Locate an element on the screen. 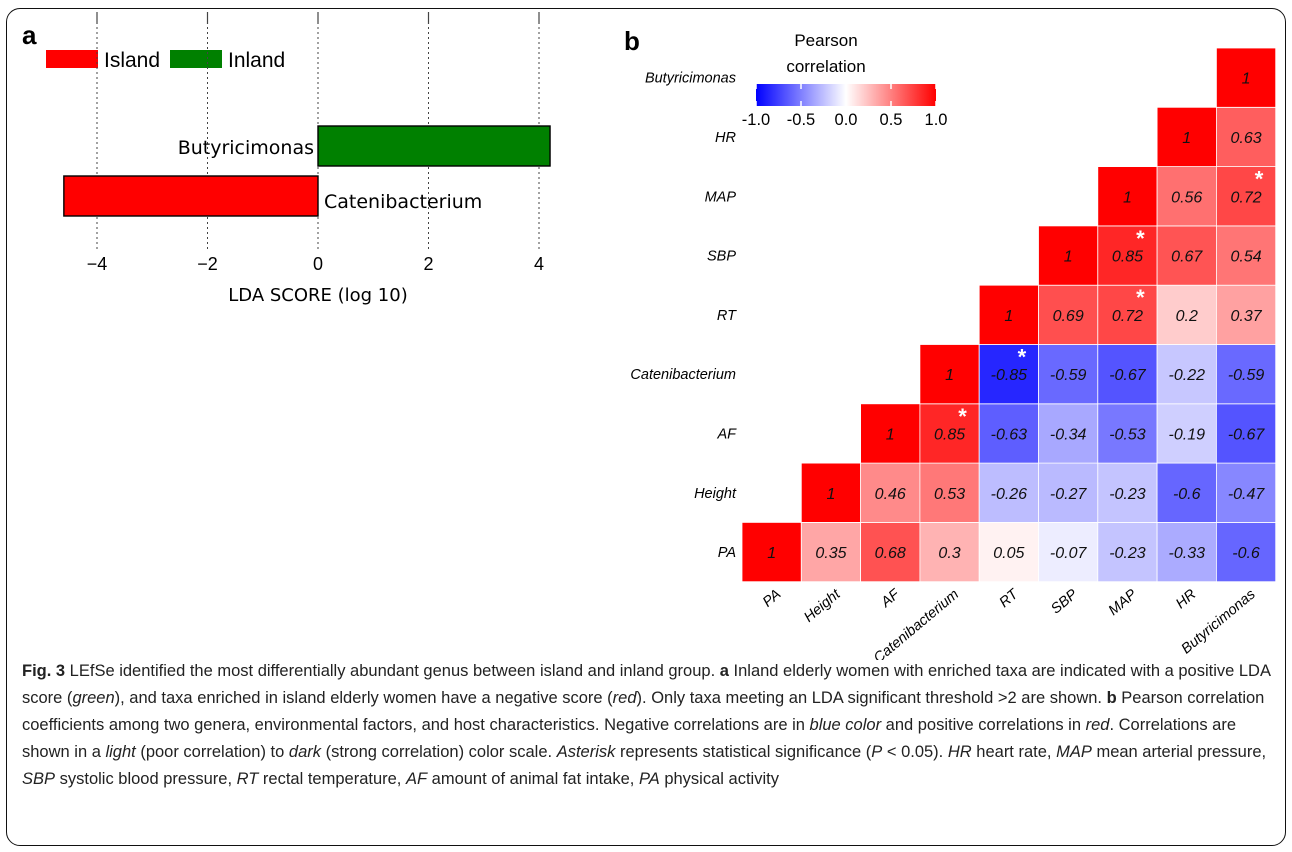 This screenshot has height=852, width=1292. legend-swatch-inland is located at coordinates (196, 59).